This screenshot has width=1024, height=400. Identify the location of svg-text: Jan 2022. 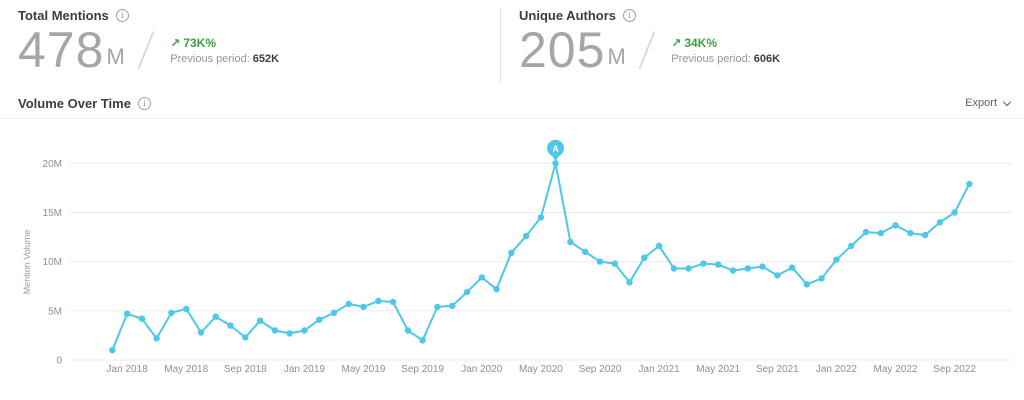
(837, 369).